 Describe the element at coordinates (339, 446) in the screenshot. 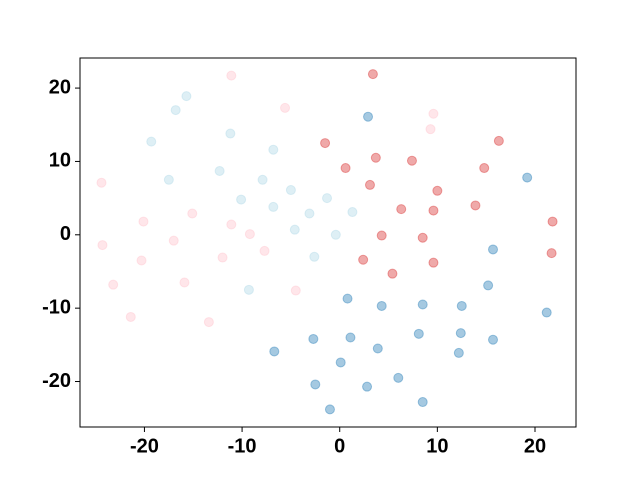

I see `x-tick-label: 0` at that location.